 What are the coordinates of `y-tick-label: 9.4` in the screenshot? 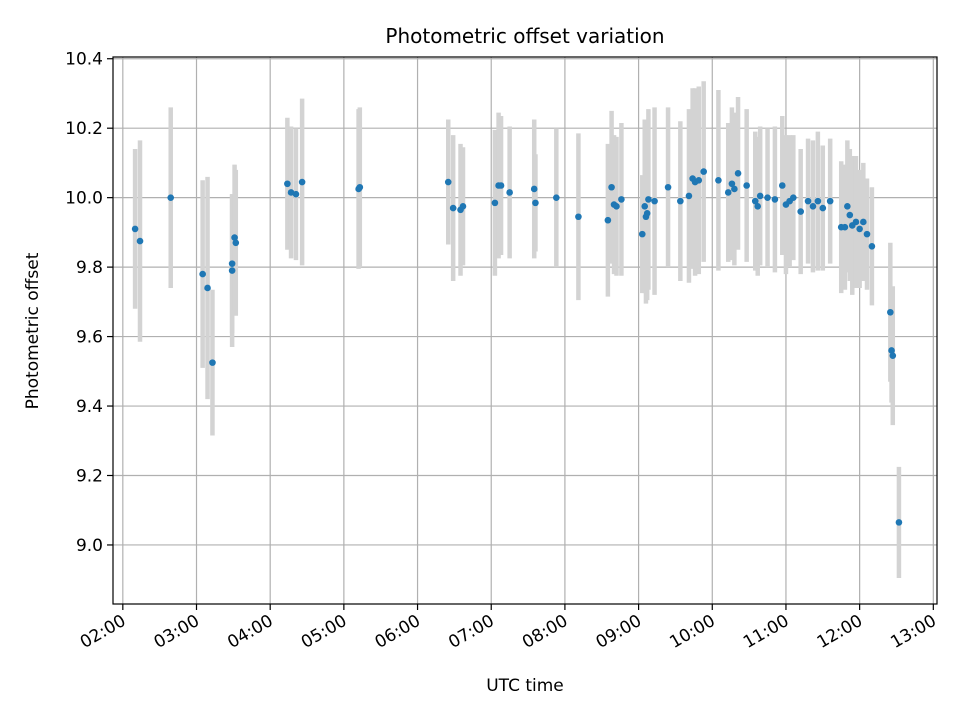 It's located at (89, 407).